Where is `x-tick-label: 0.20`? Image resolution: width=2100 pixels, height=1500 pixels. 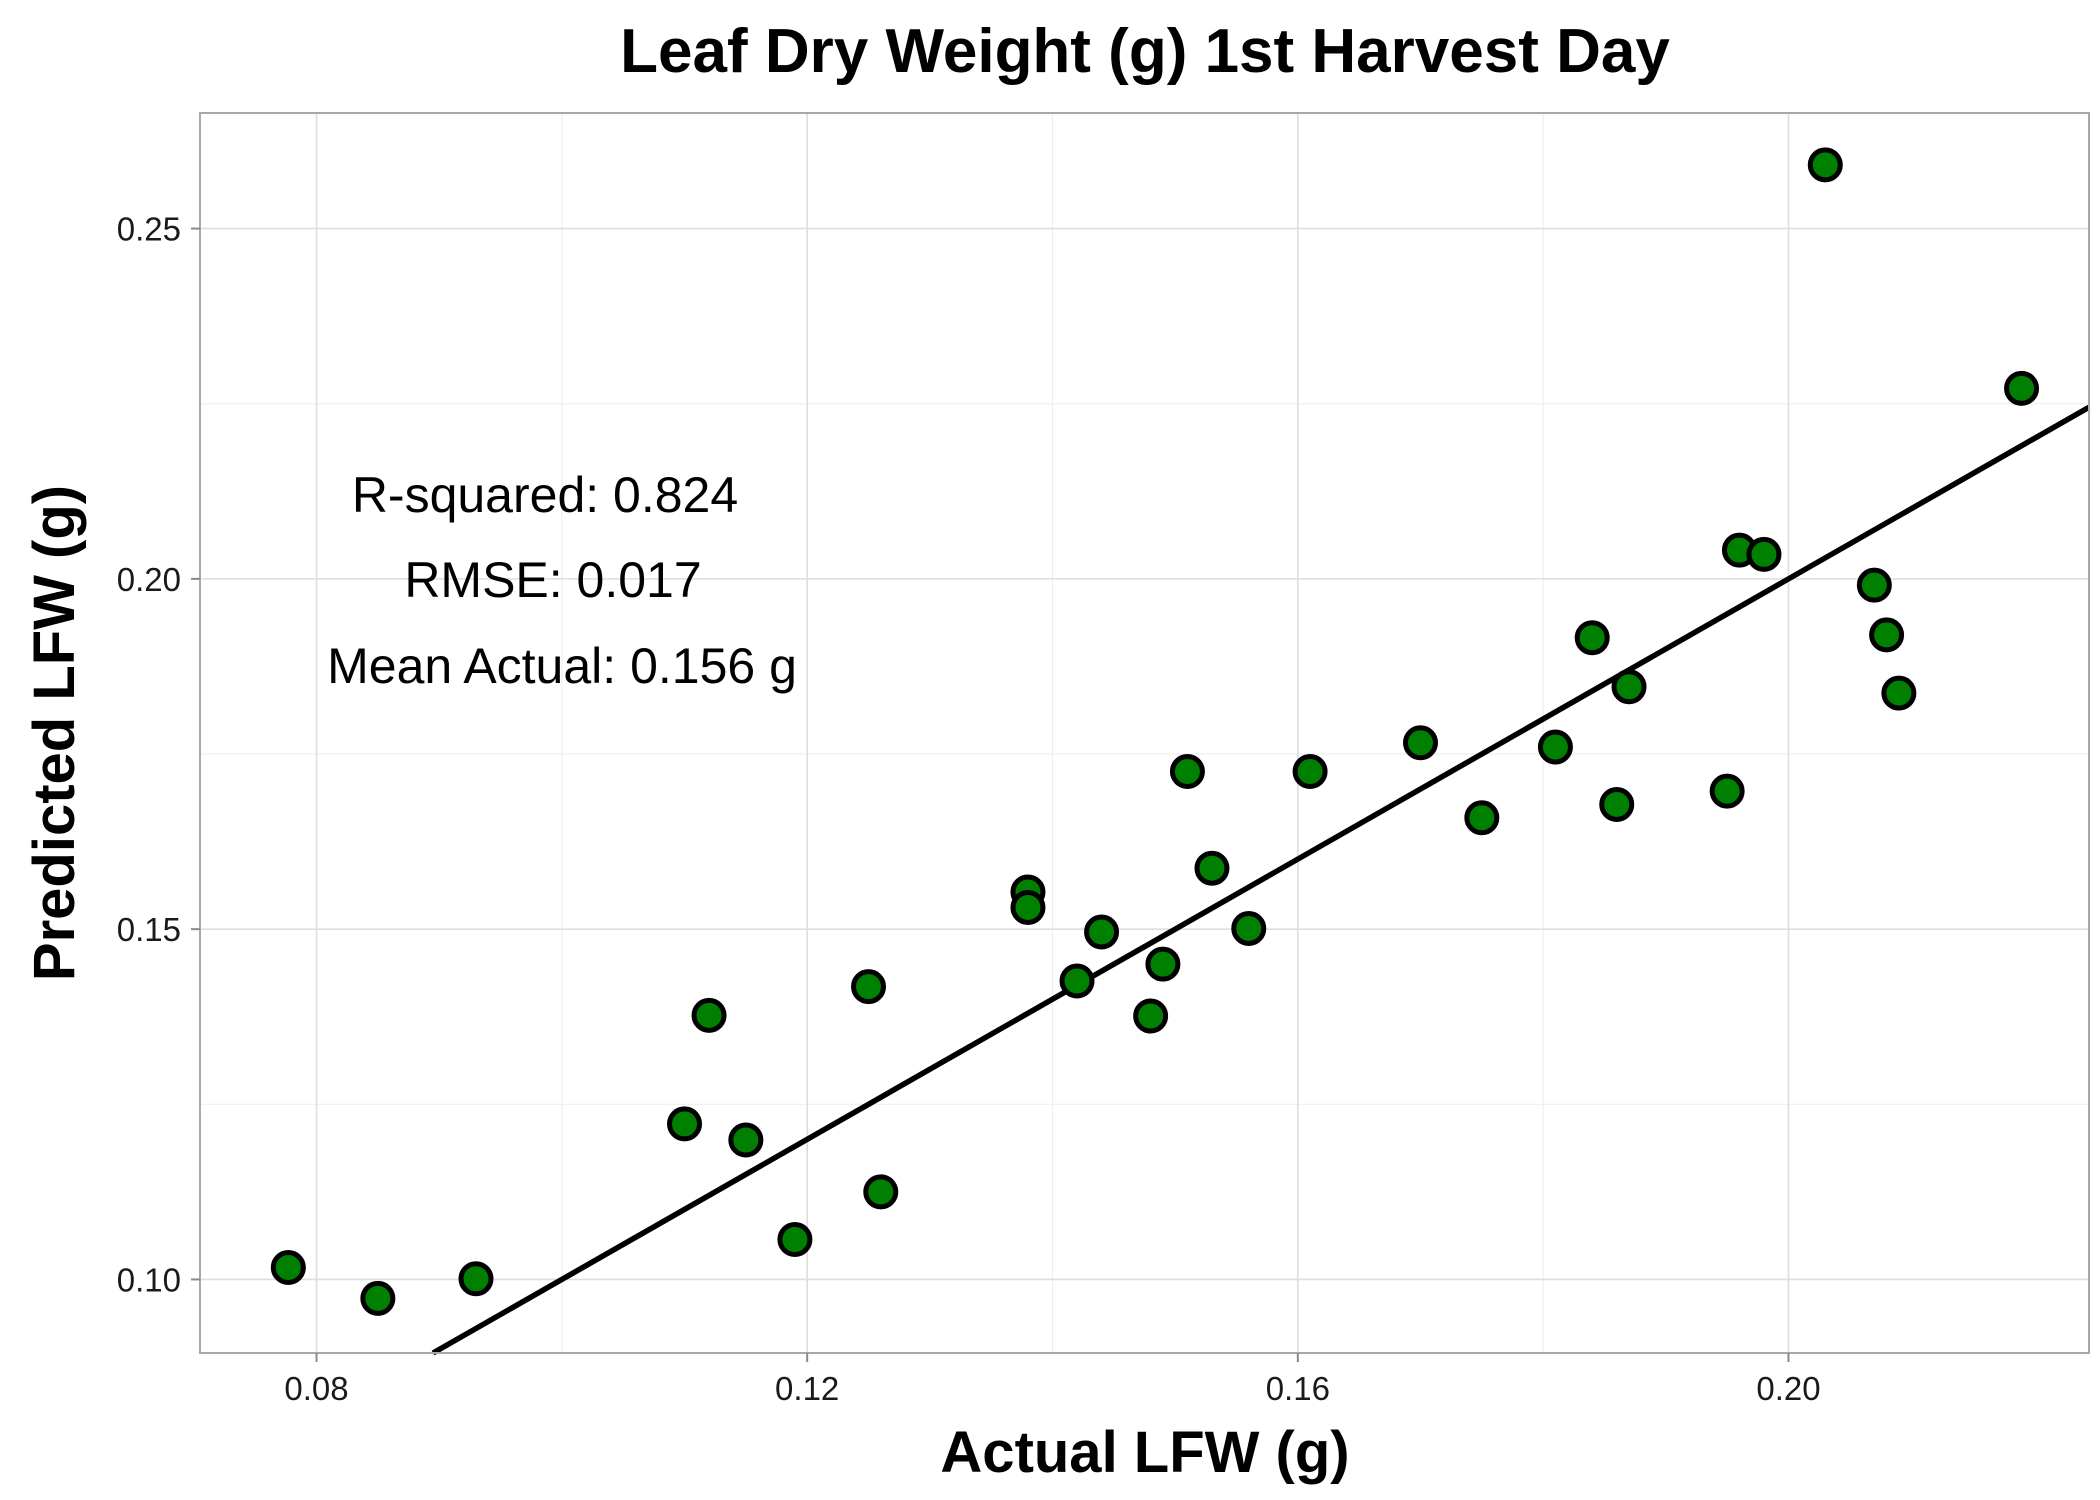 x-tick-label: 0.20 is located at coordinates (1788, 1388).